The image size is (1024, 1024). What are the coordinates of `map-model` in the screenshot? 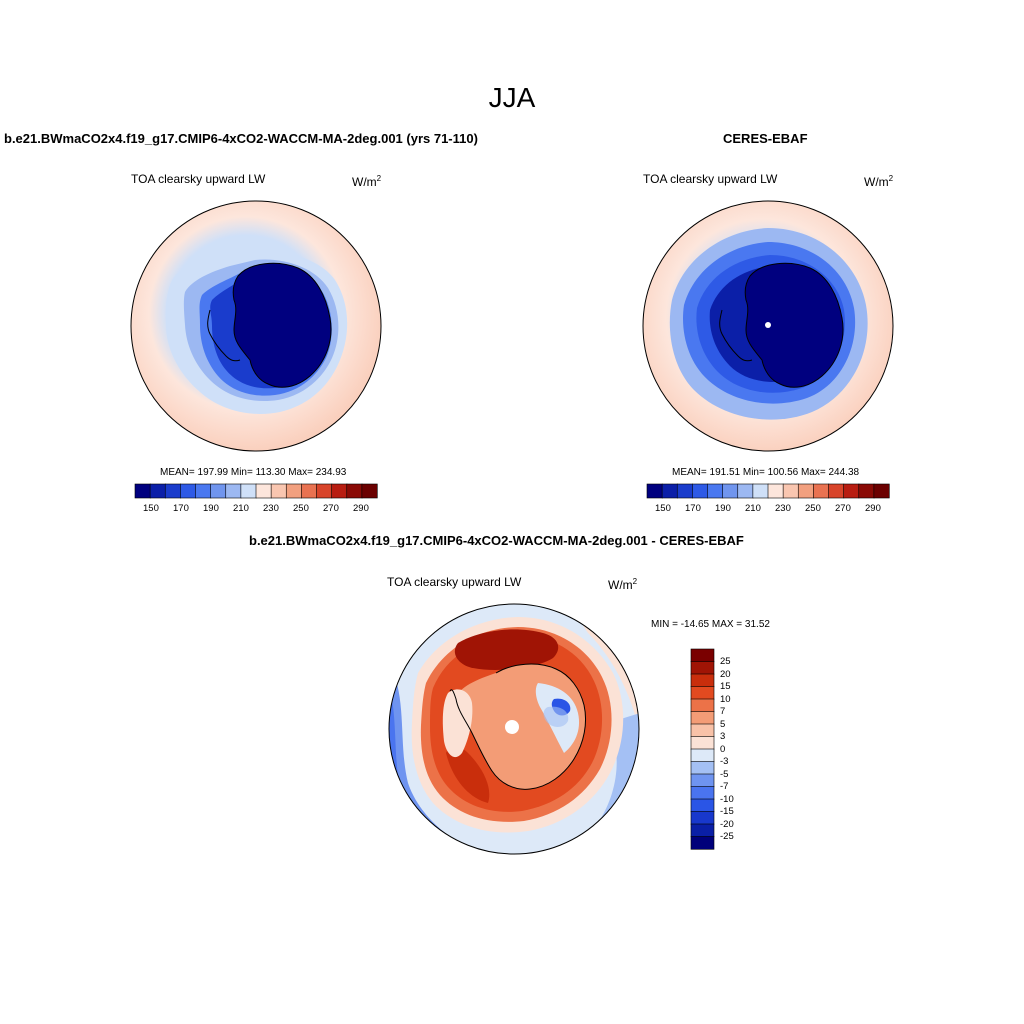 It's located at (256, 326).